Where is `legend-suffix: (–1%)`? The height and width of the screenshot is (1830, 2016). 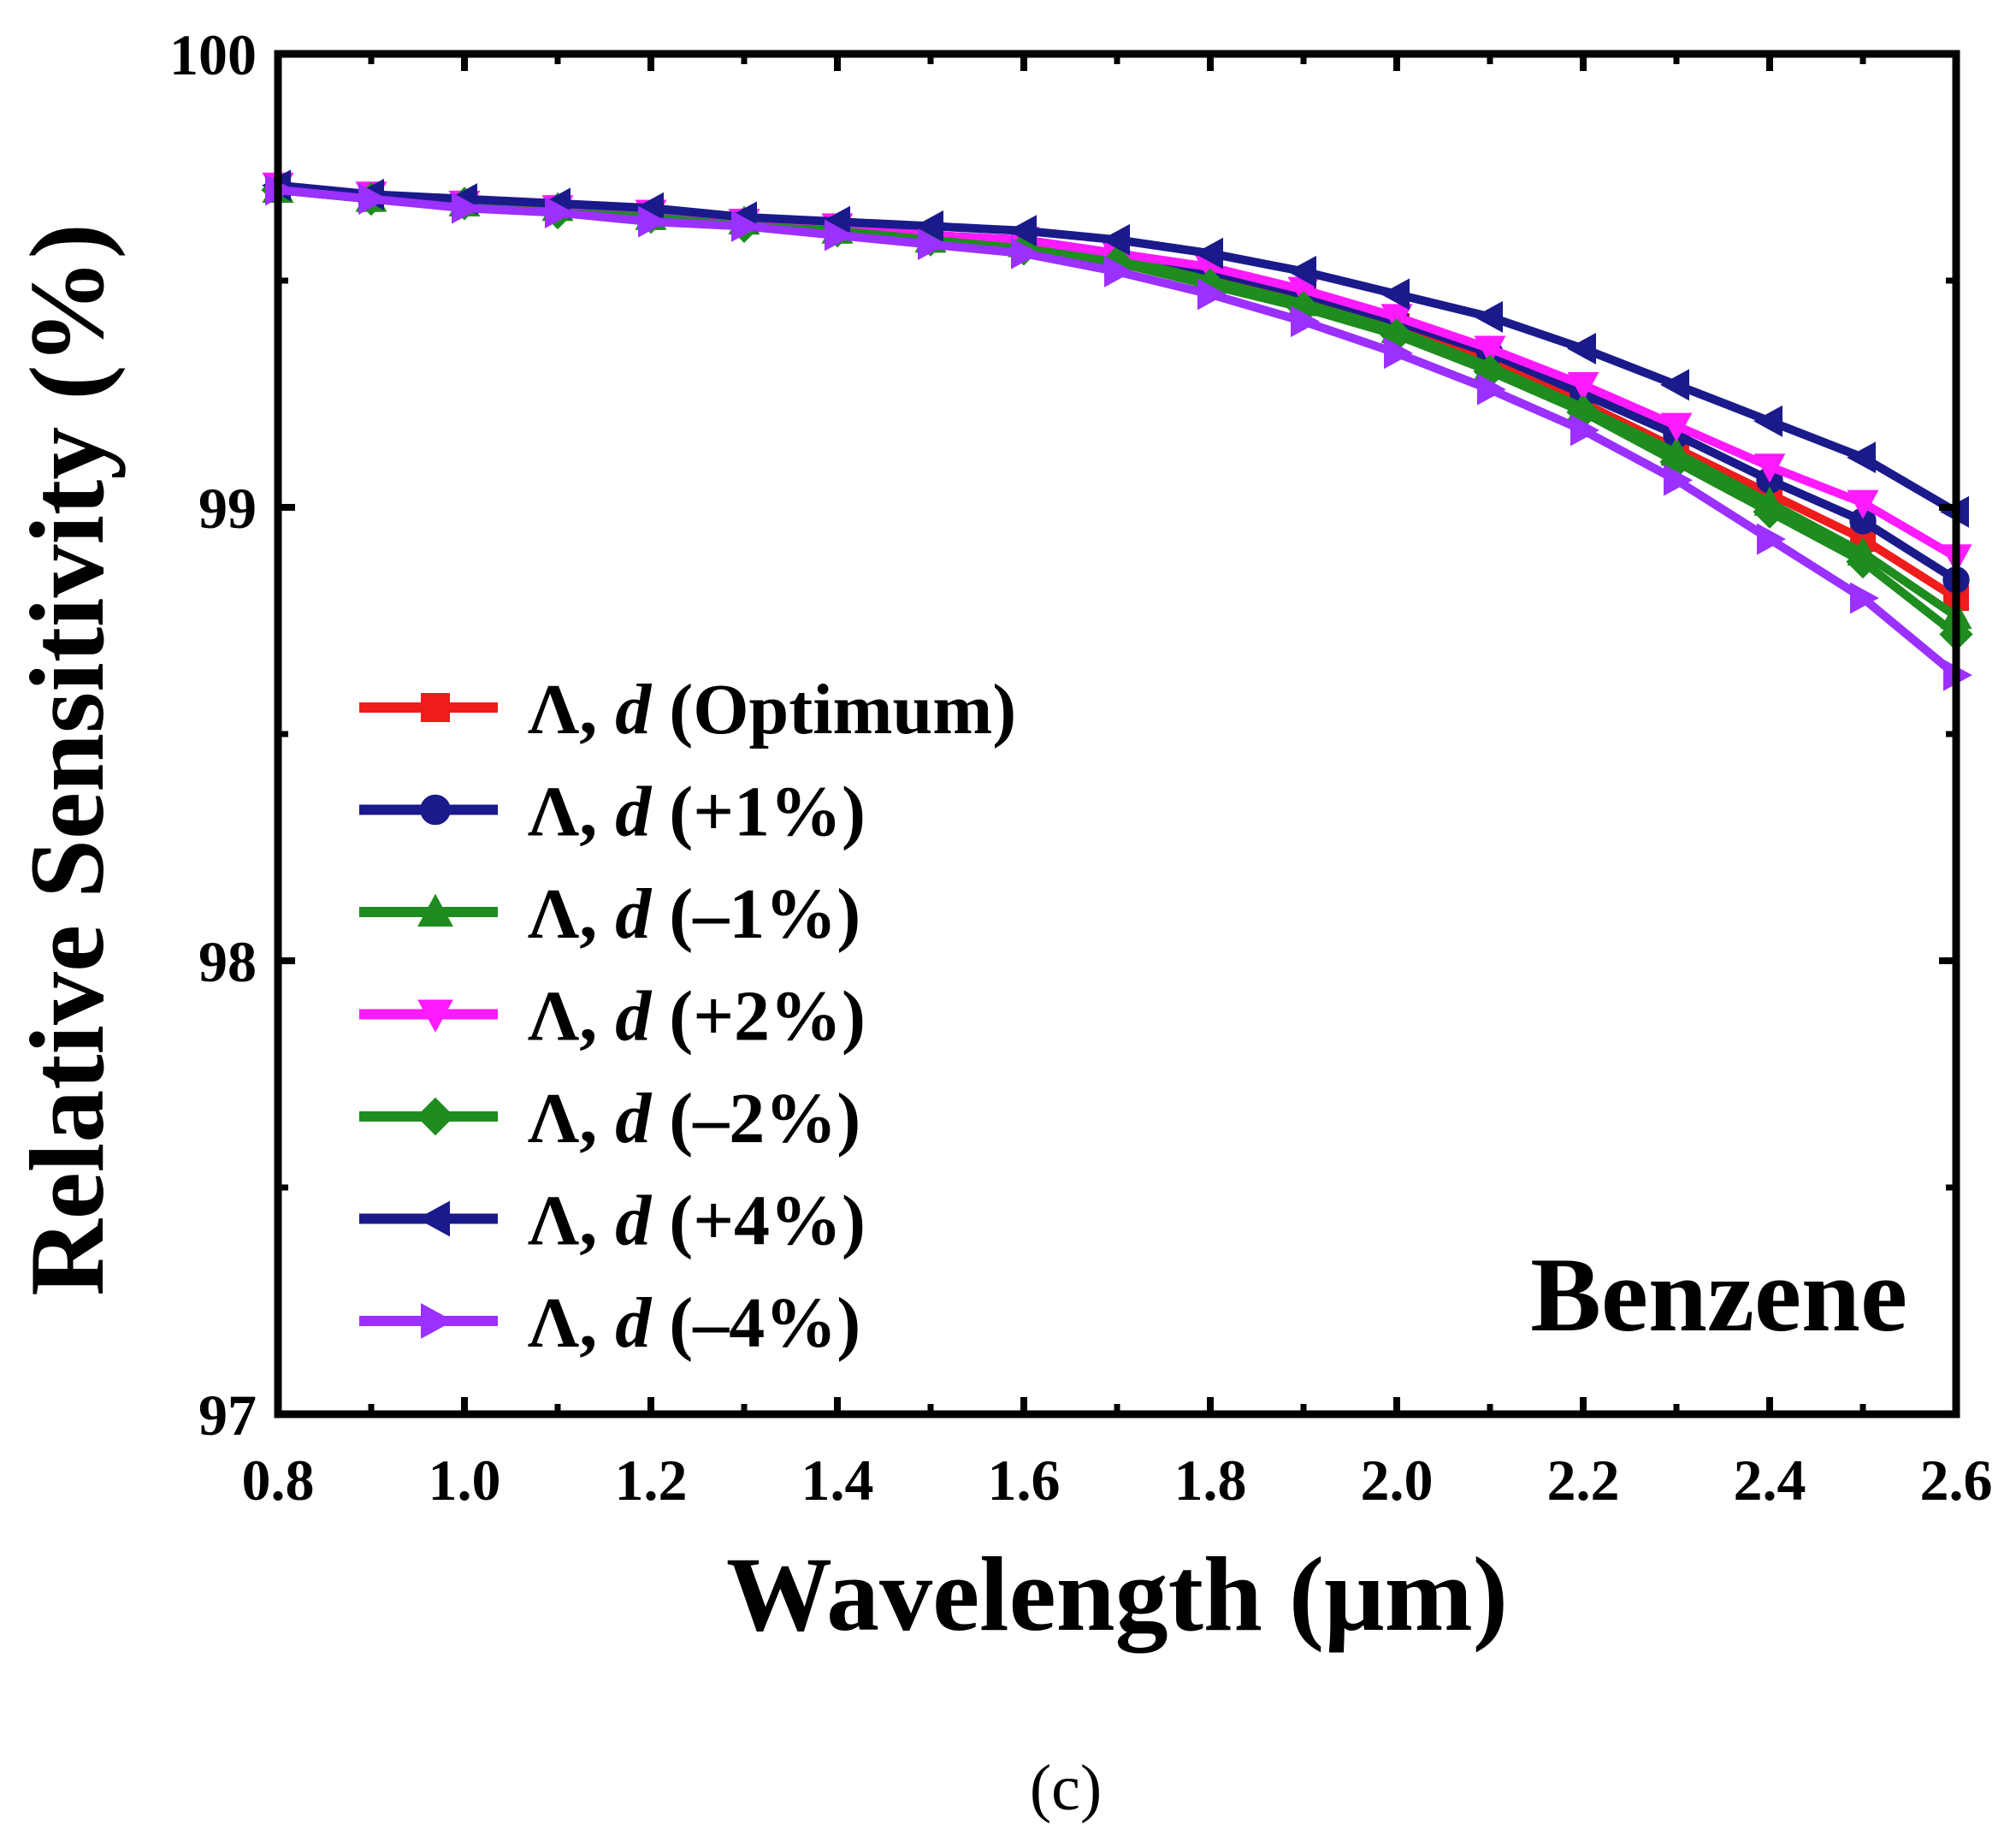
legend-suffix: (–1%) is located at coordinates (755, 914).